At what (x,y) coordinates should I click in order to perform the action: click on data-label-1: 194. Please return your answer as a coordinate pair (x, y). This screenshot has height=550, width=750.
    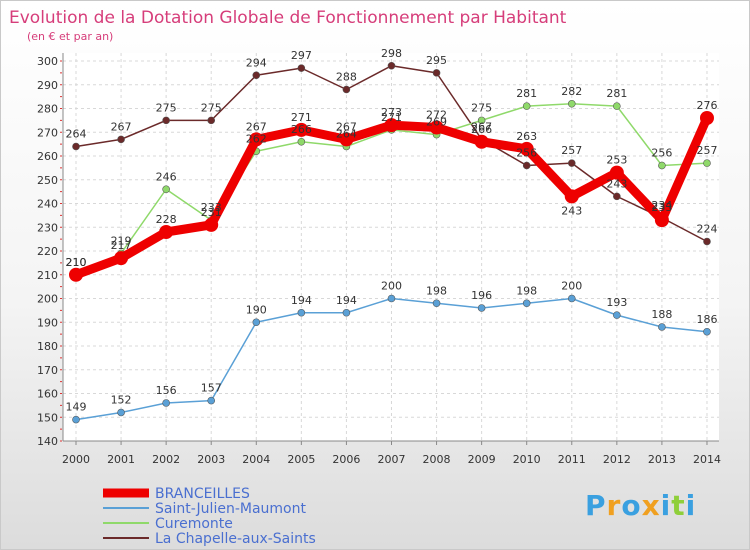
    Looking at the image, I should click on (301, 300).